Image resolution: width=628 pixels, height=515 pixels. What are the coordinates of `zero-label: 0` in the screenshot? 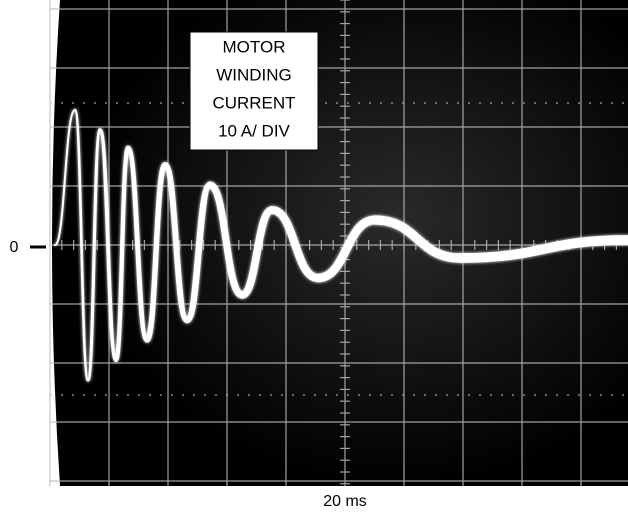 It's located at (14, 247).